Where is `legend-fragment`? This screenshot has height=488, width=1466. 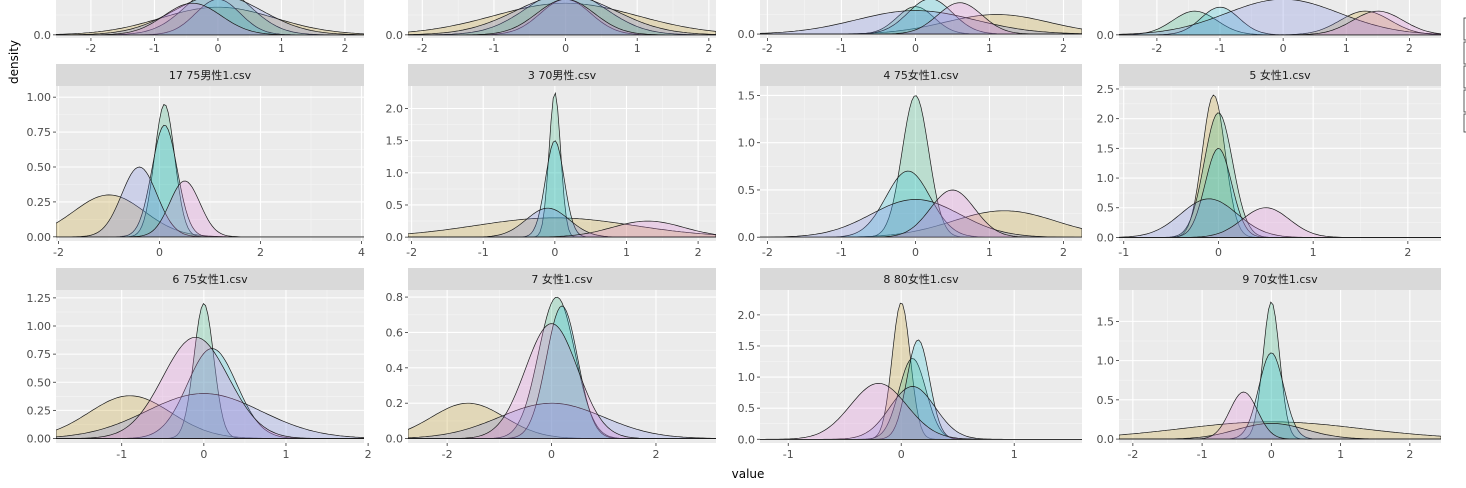
legend-fragment is located at coordinates (1464, 75).